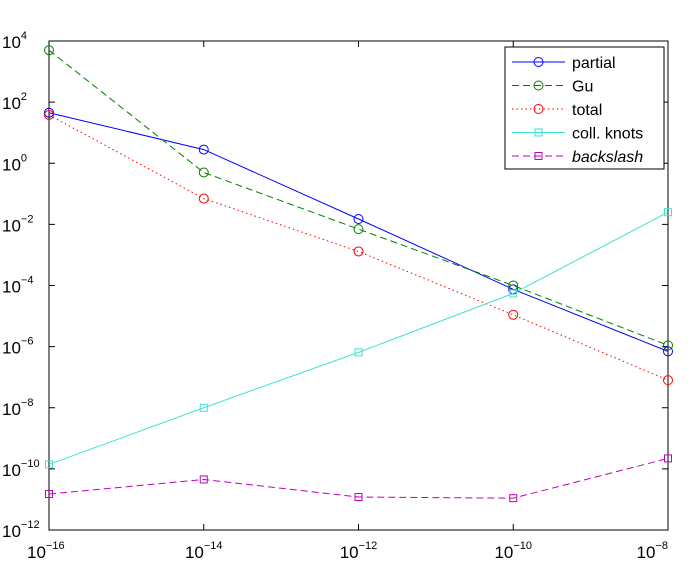 The image size is (692, 586). I want to click on x-tick-label: 10−8, so click(652, 551).